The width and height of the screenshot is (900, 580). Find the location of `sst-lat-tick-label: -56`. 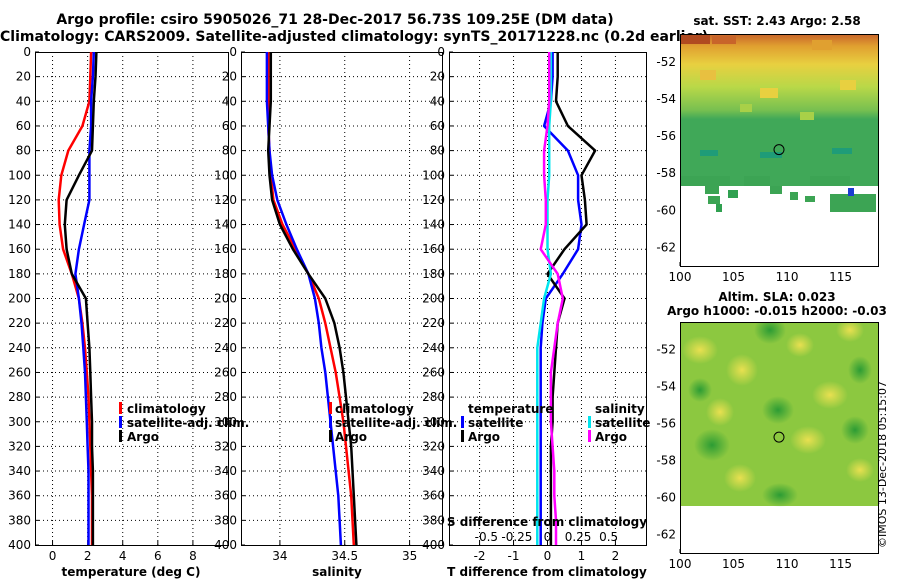

sst-lat-tick-label: -56 is located at coordinates (666, 136).